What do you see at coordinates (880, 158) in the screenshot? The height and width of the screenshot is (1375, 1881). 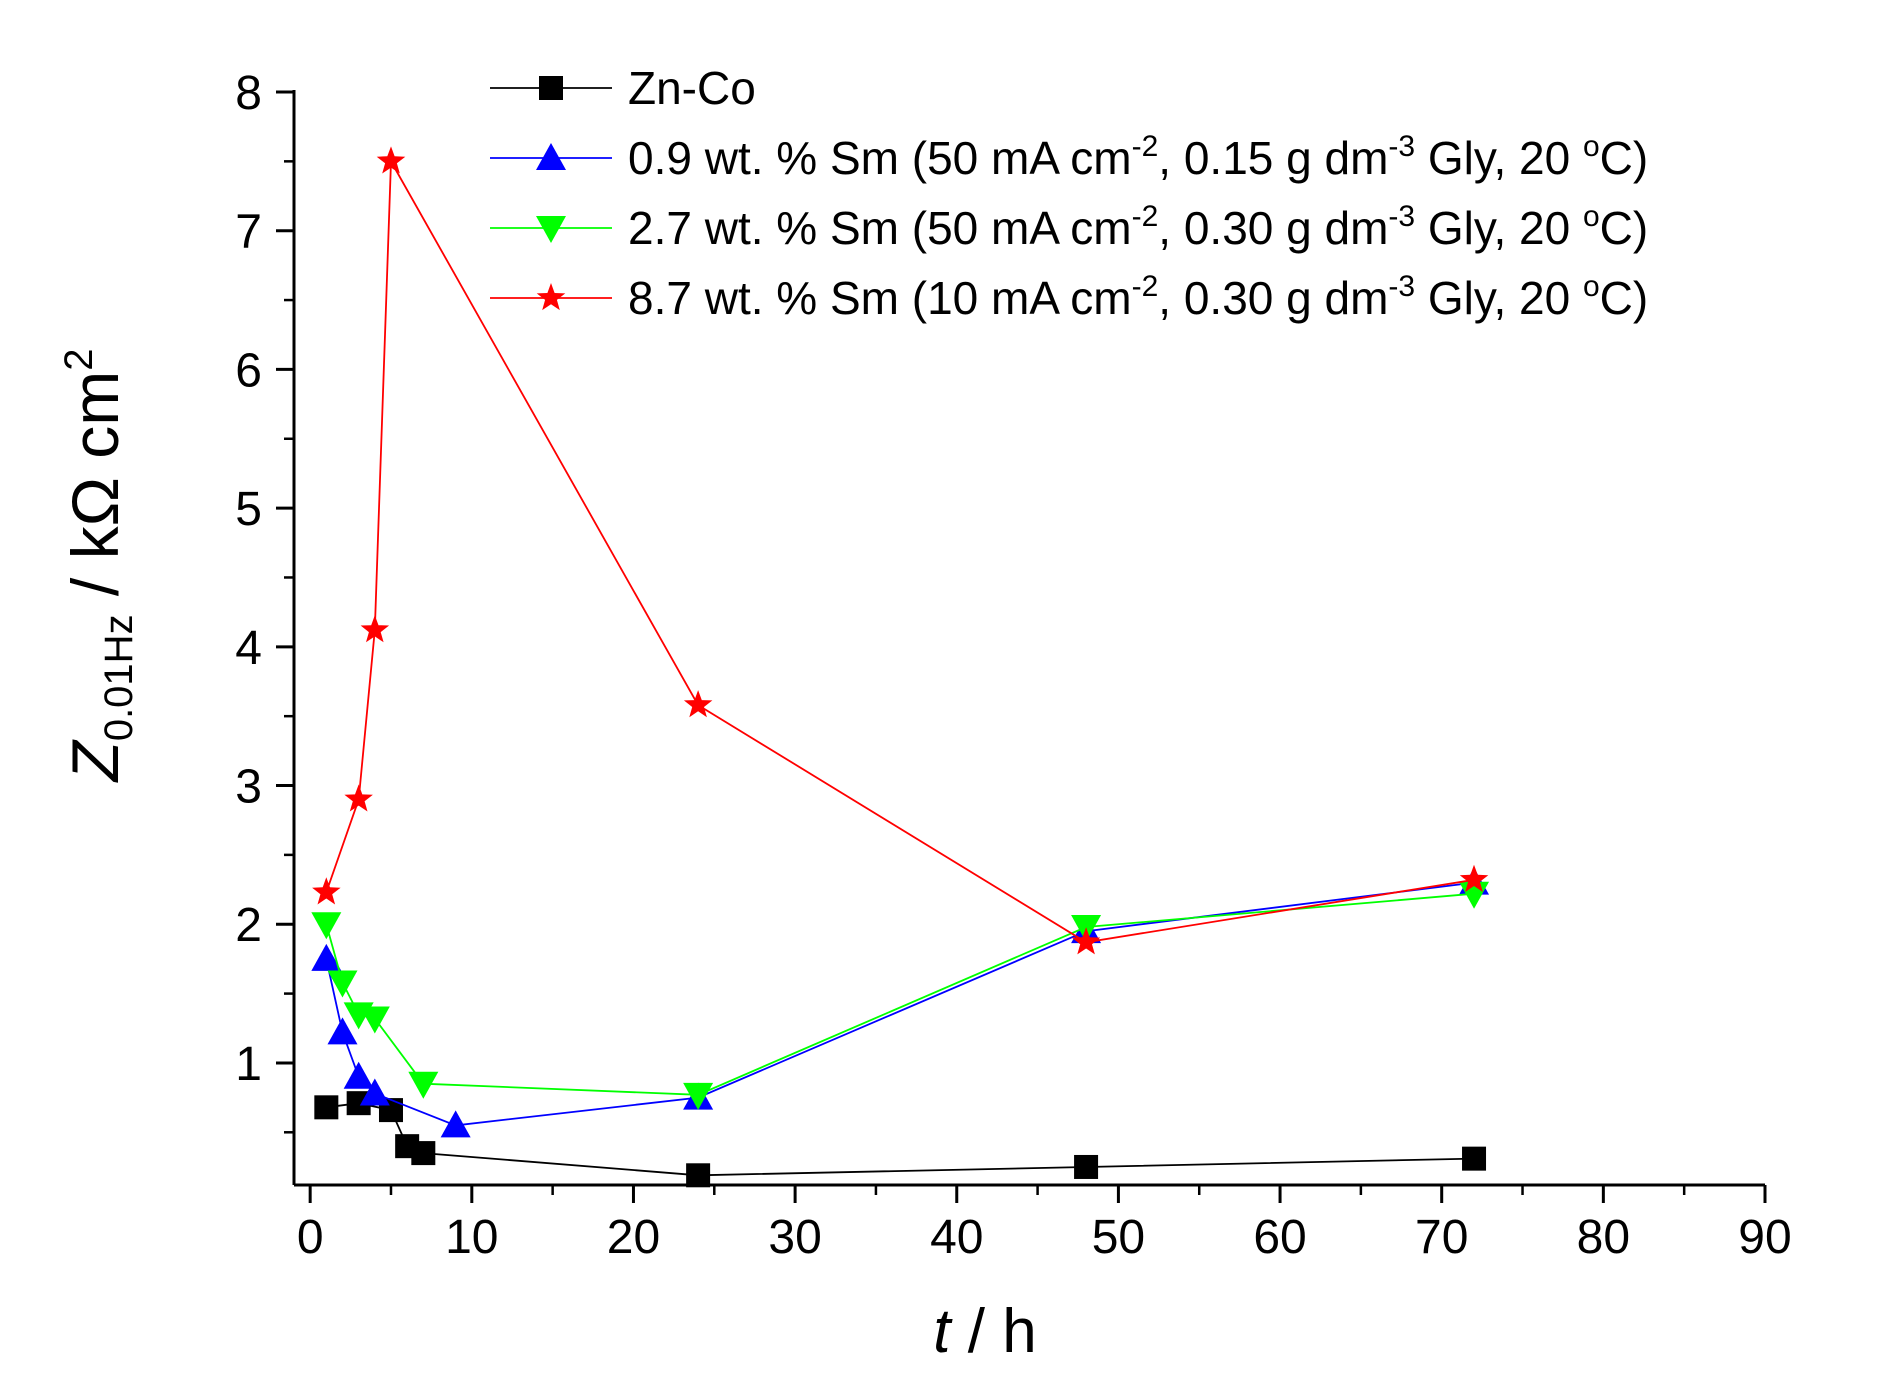 I see `legend-label-part: 0.9 wt. % Sm (50 mA cm` at bounding box center [880, 158].